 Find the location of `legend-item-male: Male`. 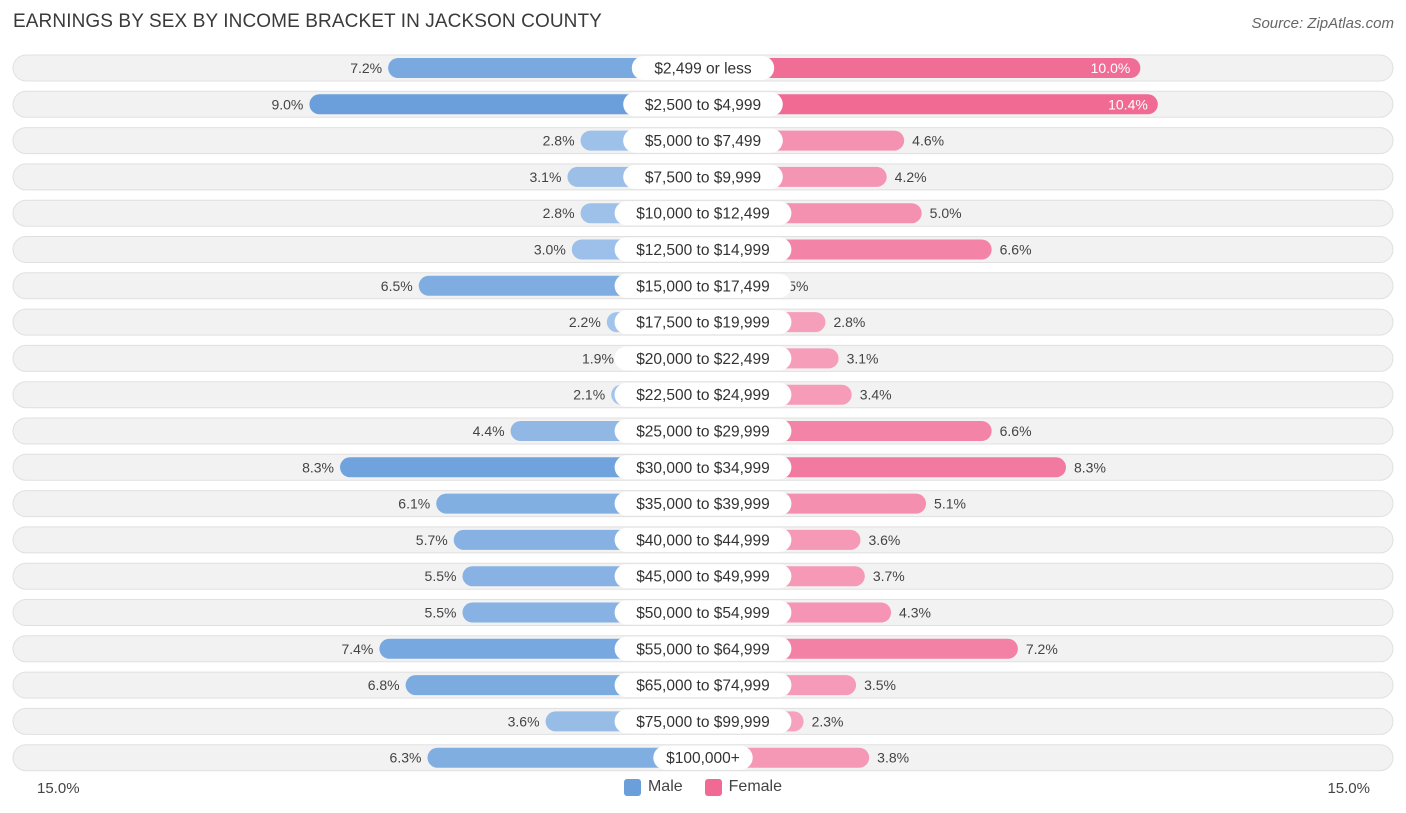

legend-item-male: Male is located at coordinates (653, 787).